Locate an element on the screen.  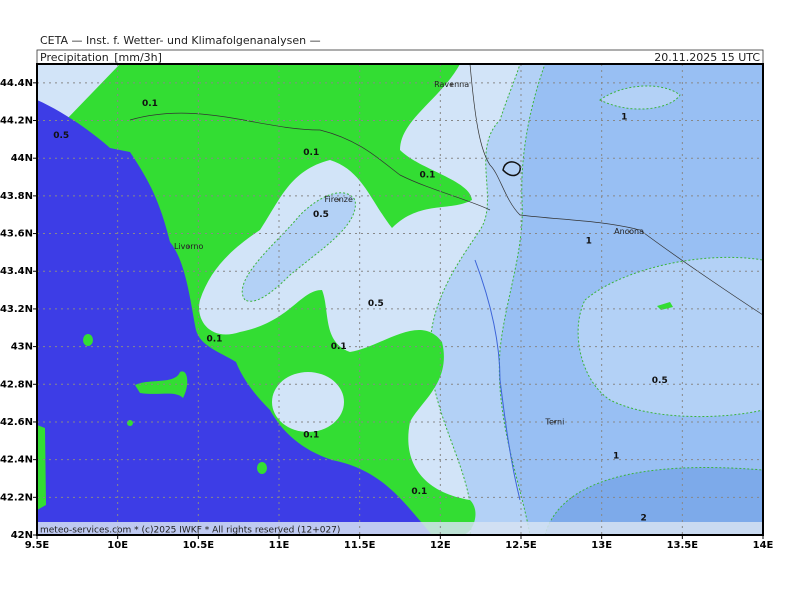
variable-label: Precipitation_[mm/3h] is located at coordinates (101, 57).